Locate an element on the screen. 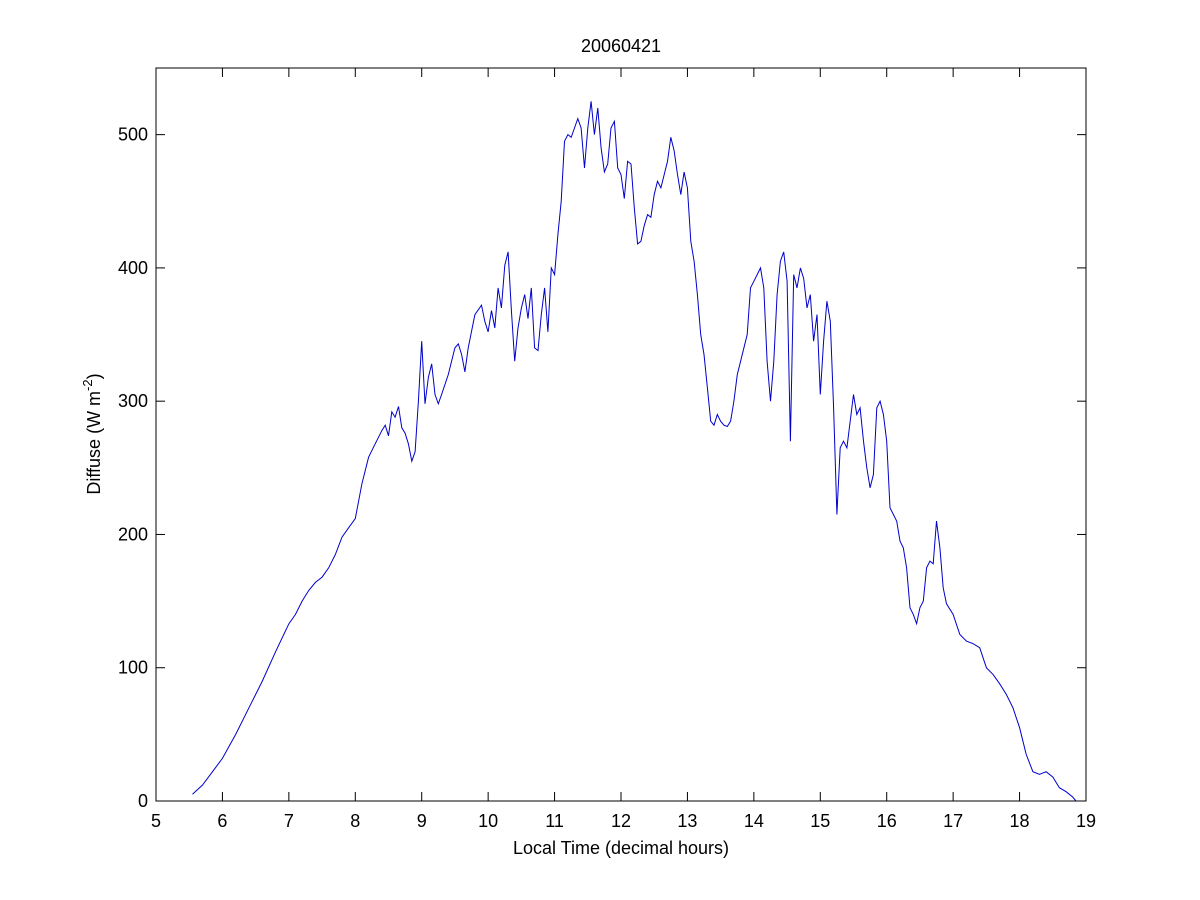  y-tick-label: 500 is located at coordinates (133, 135).